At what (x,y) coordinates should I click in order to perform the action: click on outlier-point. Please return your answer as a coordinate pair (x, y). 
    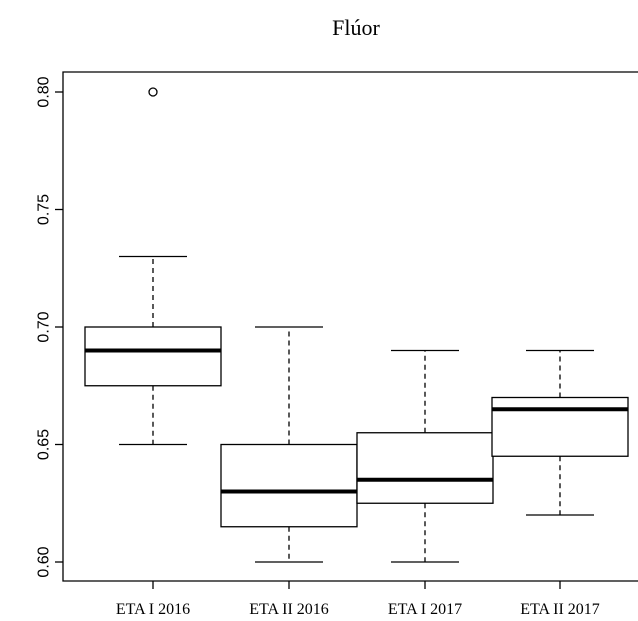
    Looking at the image, I should click on (153, 92).